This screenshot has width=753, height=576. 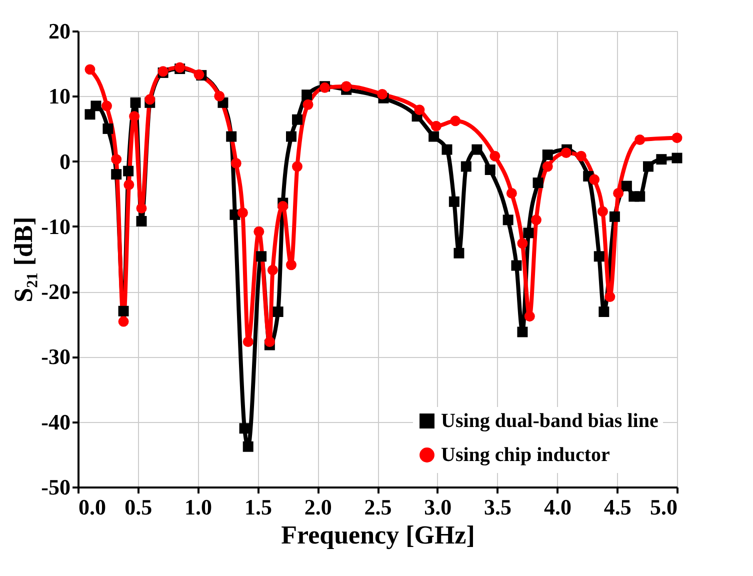 What do you see at coordinates (55, 291) in the screenshot?
I see `y-tick-label: -20` at bounding box center [55, 291].